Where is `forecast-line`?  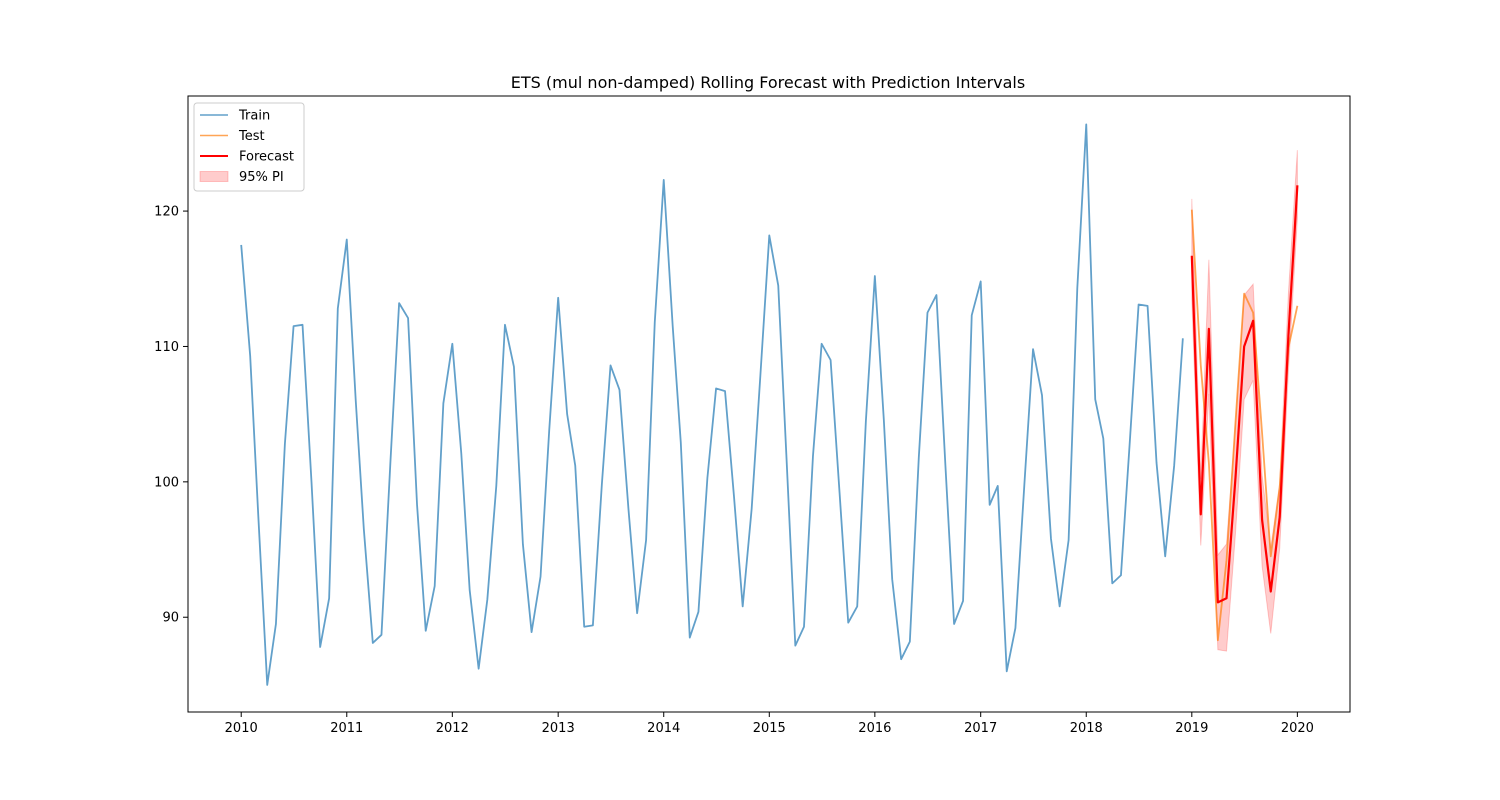 forecast-line is located at coordinates (1244, 394).